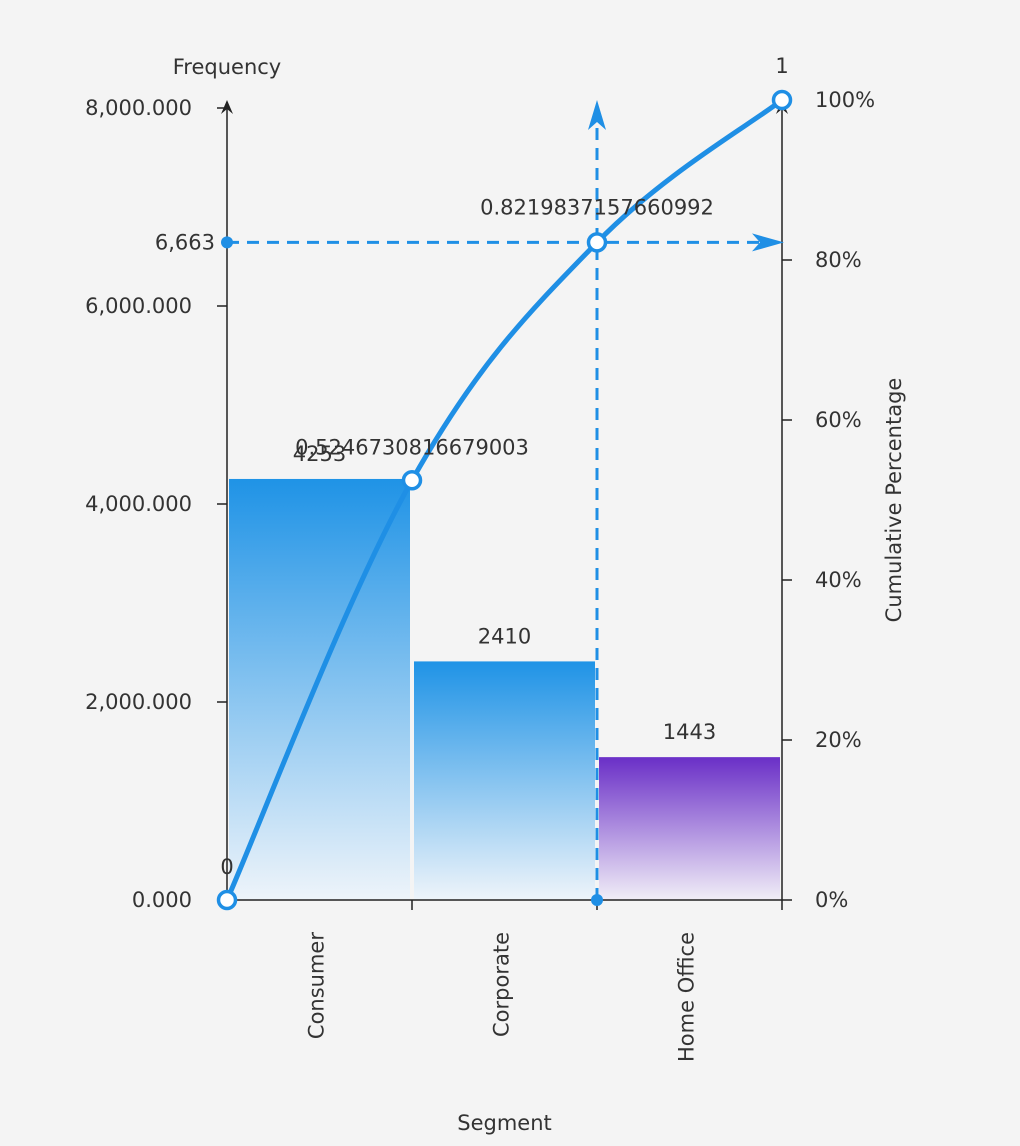 Image resolution: width=1020 pixels, height=1146 pixels. What do you see at coordinates (838, 740) in the screenshot?
I see `y2-tick-label: 20%` at bounding box center [838, 740].